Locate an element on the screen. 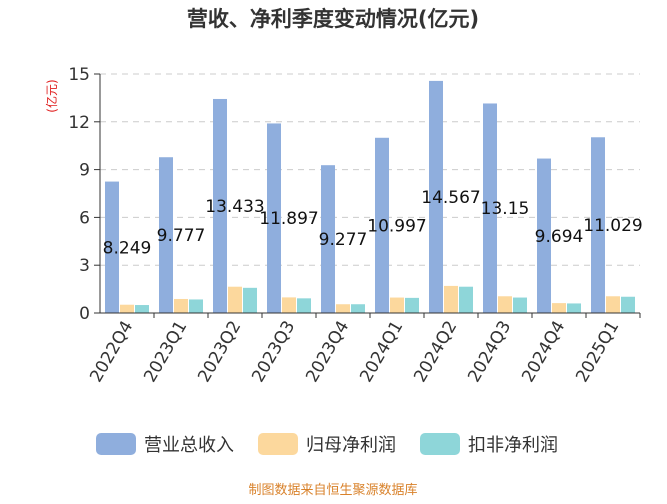  bar-2-2024Q1 is located at coordinates (397, 305).